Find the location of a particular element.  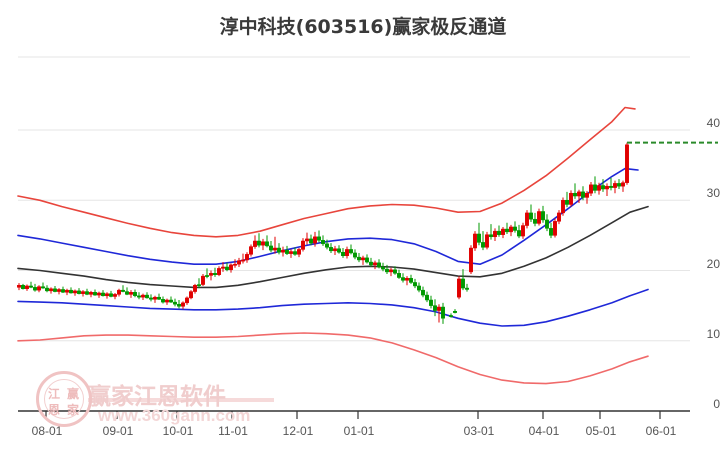

y-axis-label-20: 20 is located at coordinates (713, 263).